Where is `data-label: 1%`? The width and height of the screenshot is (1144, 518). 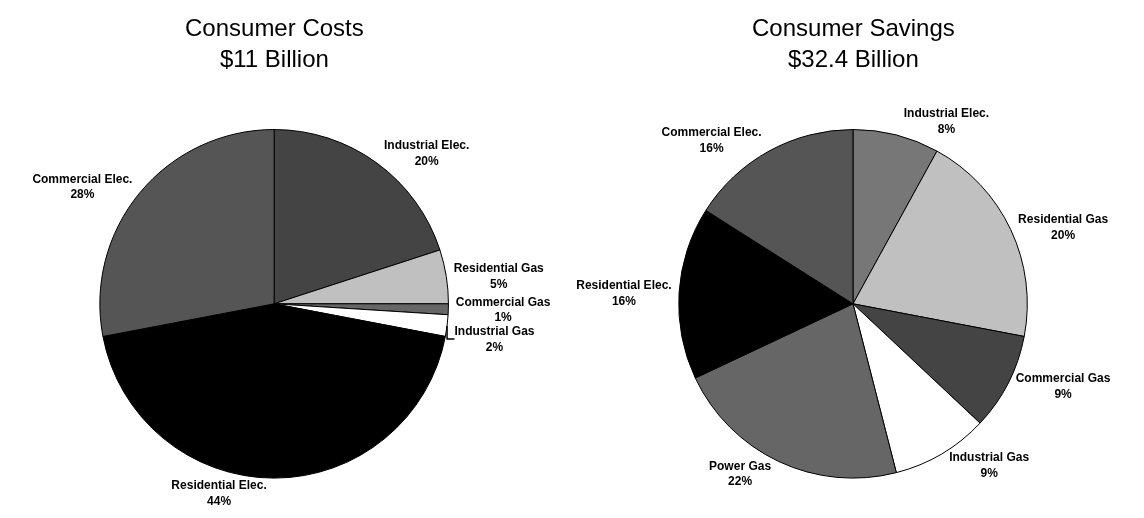
data-label: 1% is located at coordinates (503, 317).